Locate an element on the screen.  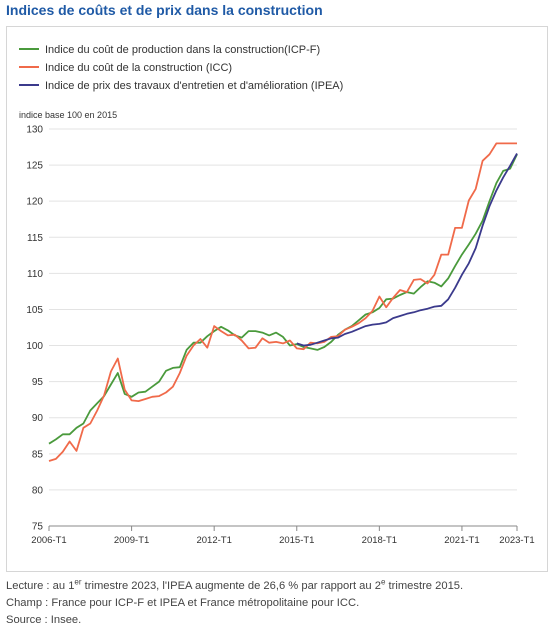
lecture-sup-2: e is located at coordinates (383, 582).